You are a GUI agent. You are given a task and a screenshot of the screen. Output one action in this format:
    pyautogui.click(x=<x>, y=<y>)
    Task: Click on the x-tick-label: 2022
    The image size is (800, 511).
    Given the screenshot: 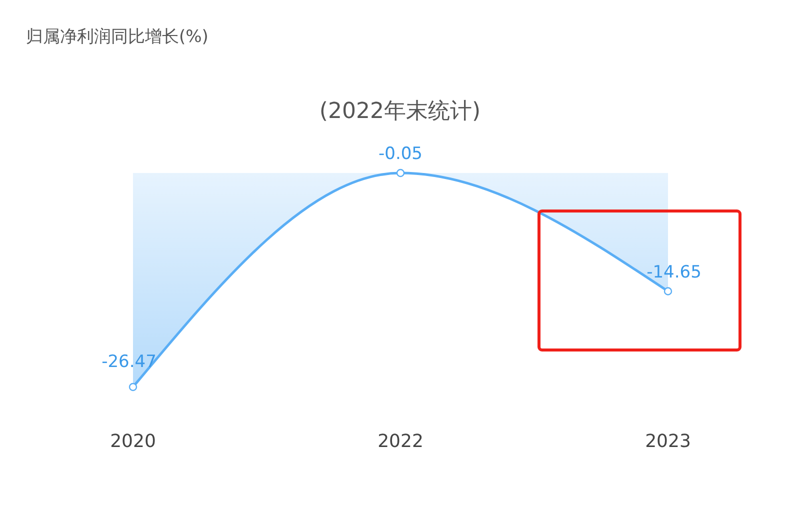 What is the action you would take?
    pyautogui.click(x=401, y=441)
    